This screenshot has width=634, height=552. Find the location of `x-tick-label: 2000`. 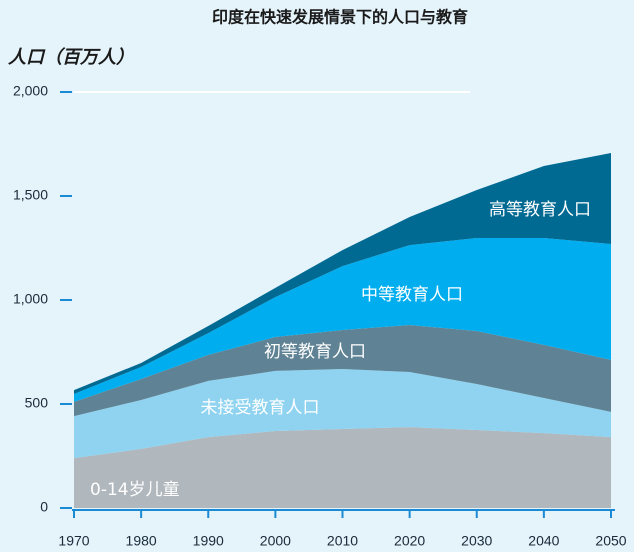

x-tick-label: 2000 is located at coordinates (275, 541).